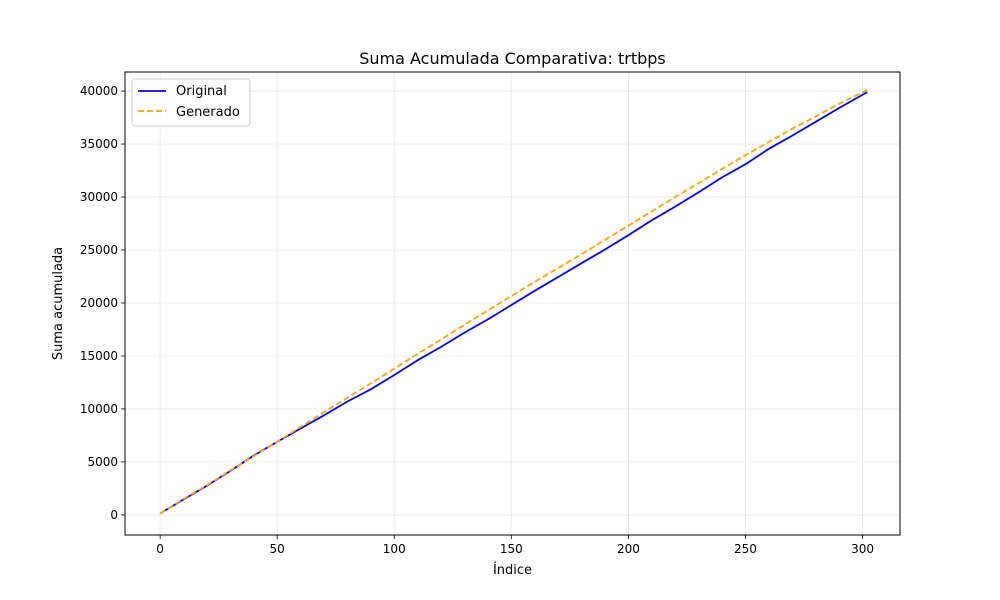 The width and height of the screenshot is (1000, 600). Describe the element at coordinates (58, 303) in the screenshot. I see `y-axis-title: Suma acumulada` at that location.